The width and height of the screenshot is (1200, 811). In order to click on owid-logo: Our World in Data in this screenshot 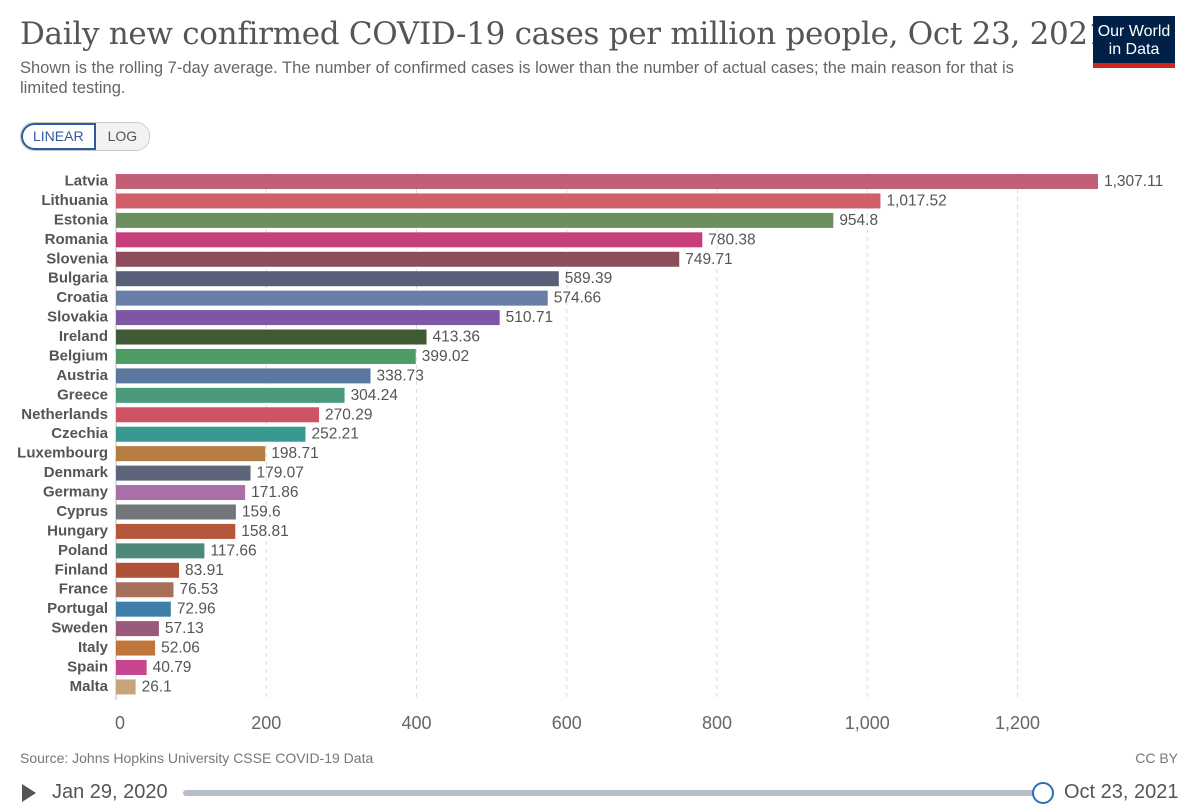, I will do `click(1134, 42)`.